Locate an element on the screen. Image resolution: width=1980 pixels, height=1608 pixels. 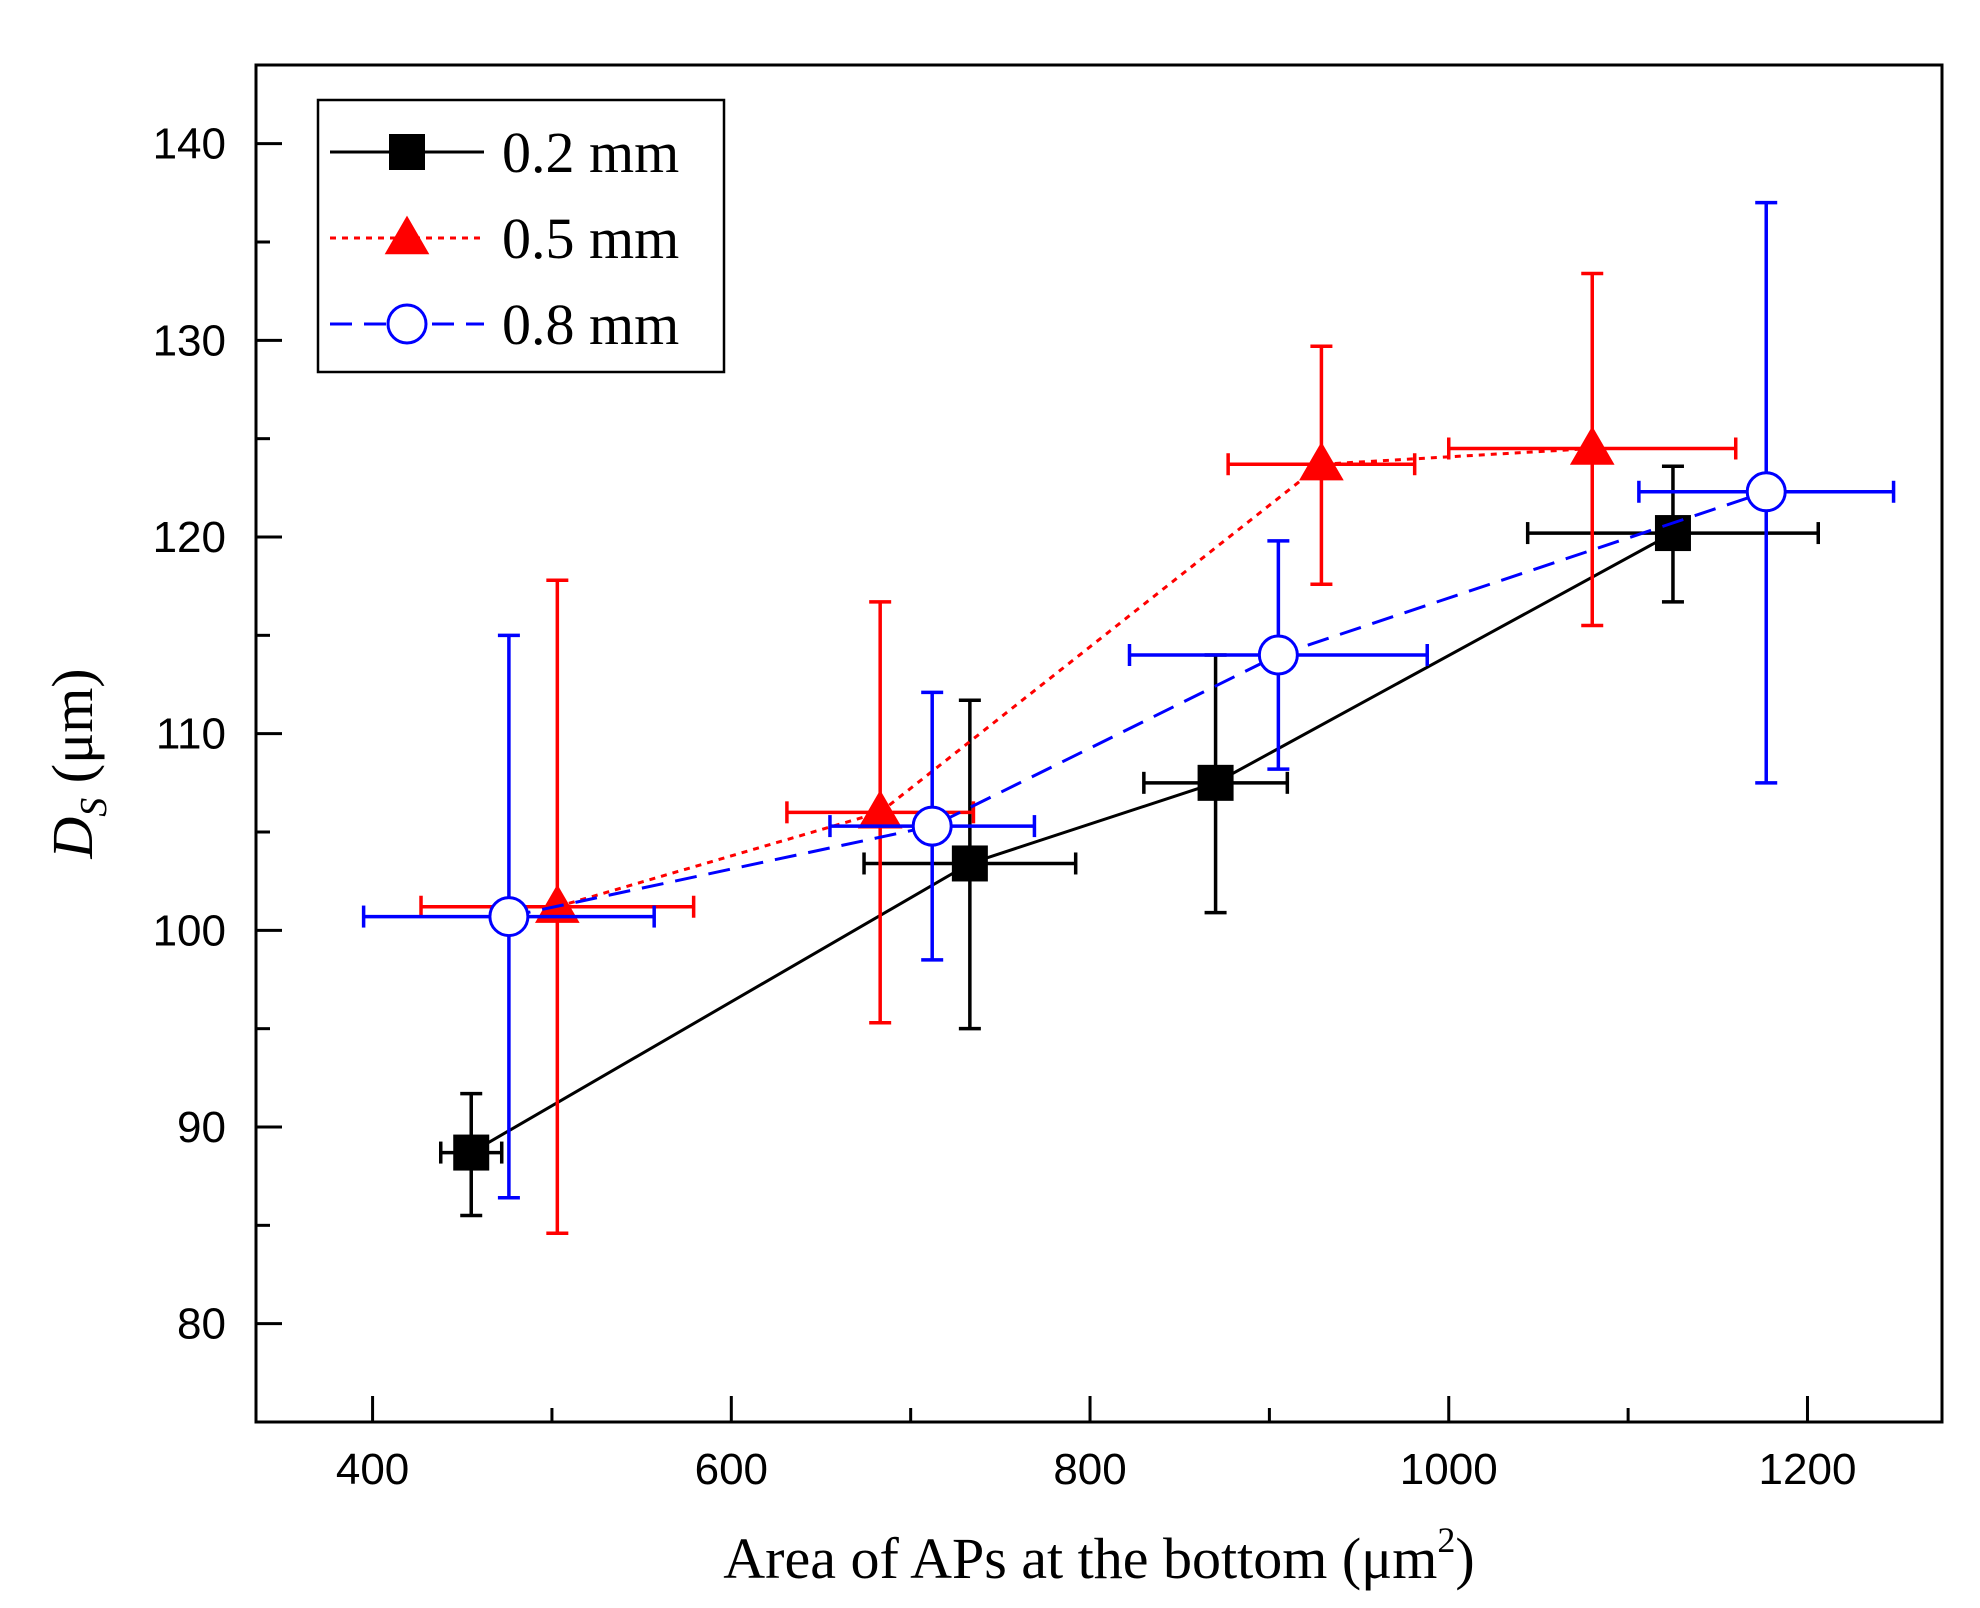
x-axis-label-main: Area of APs at the bottom (μm is located at coordinates (1080, 1558).